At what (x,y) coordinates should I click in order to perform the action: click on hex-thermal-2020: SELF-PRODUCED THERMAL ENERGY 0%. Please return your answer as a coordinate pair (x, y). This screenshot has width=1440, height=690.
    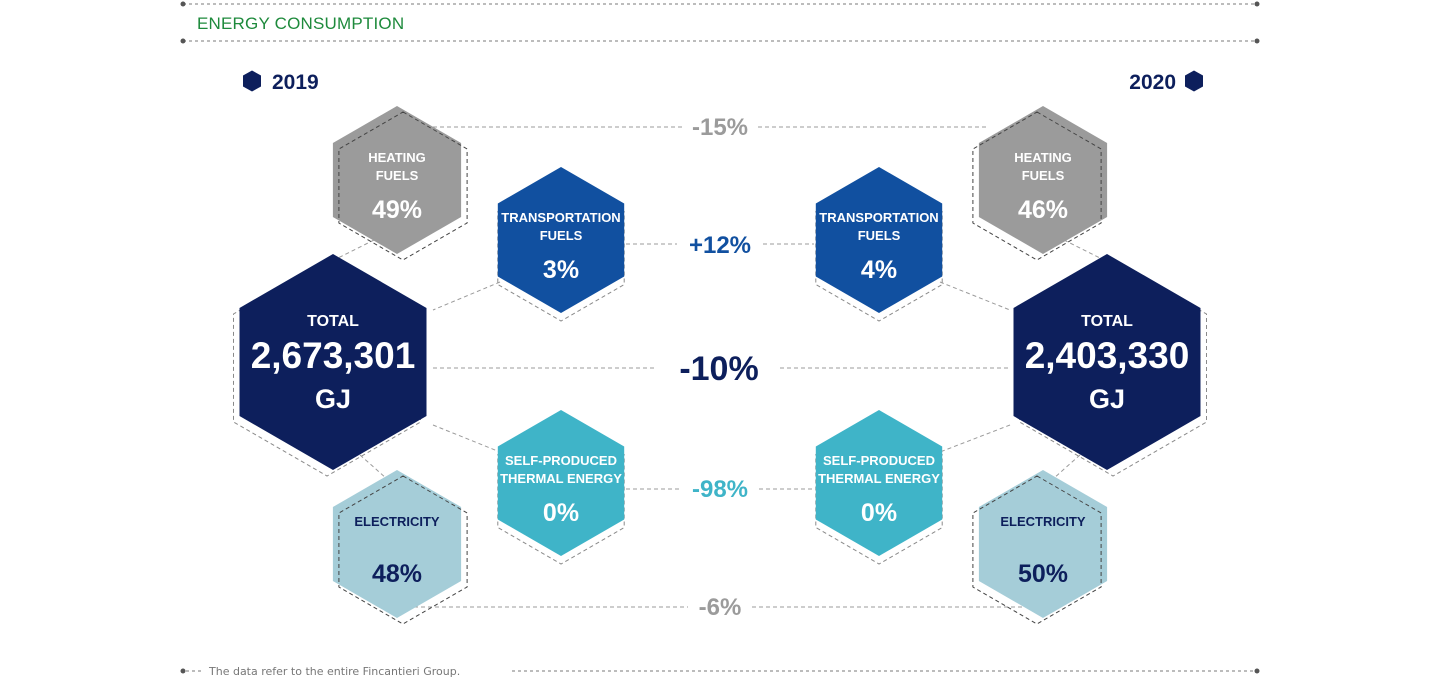
    Looking at the image, I should click on (879, 487).